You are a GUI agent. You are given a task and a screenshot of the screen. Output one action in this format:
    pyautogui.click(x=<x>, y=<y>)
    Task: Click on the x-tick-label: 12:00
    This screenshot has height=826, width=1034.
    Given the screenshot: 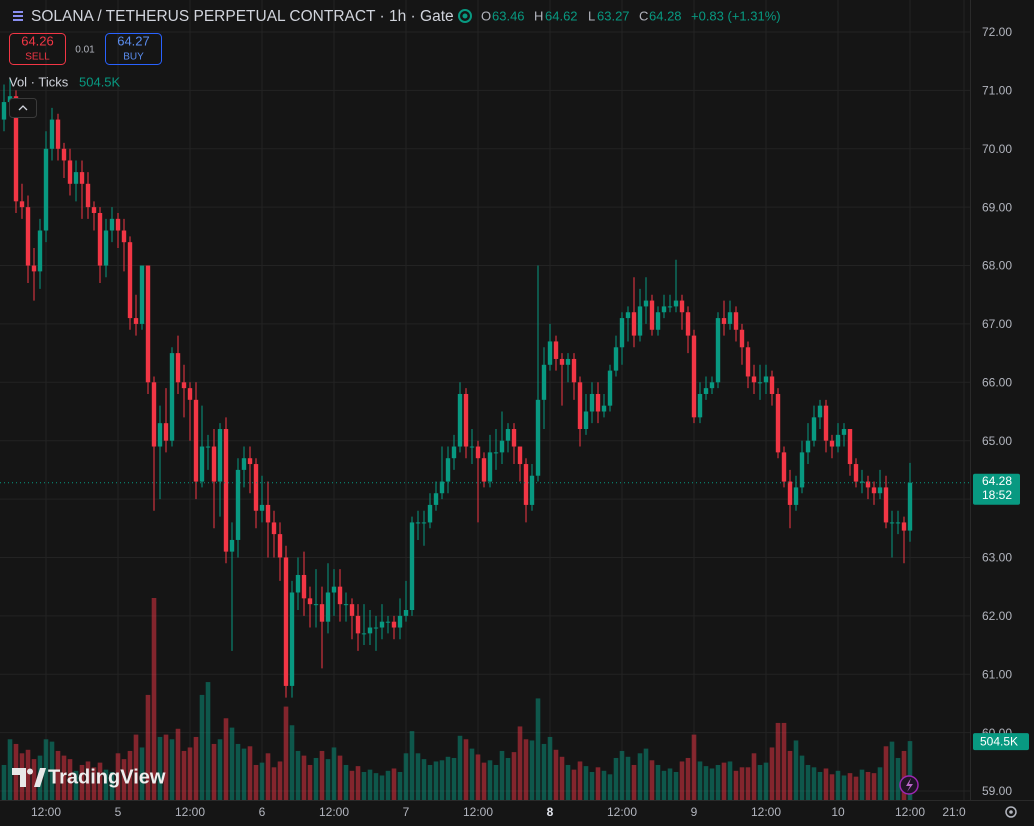 What is the action you would take?
    pyautogui.click(x=190, y=812)
    